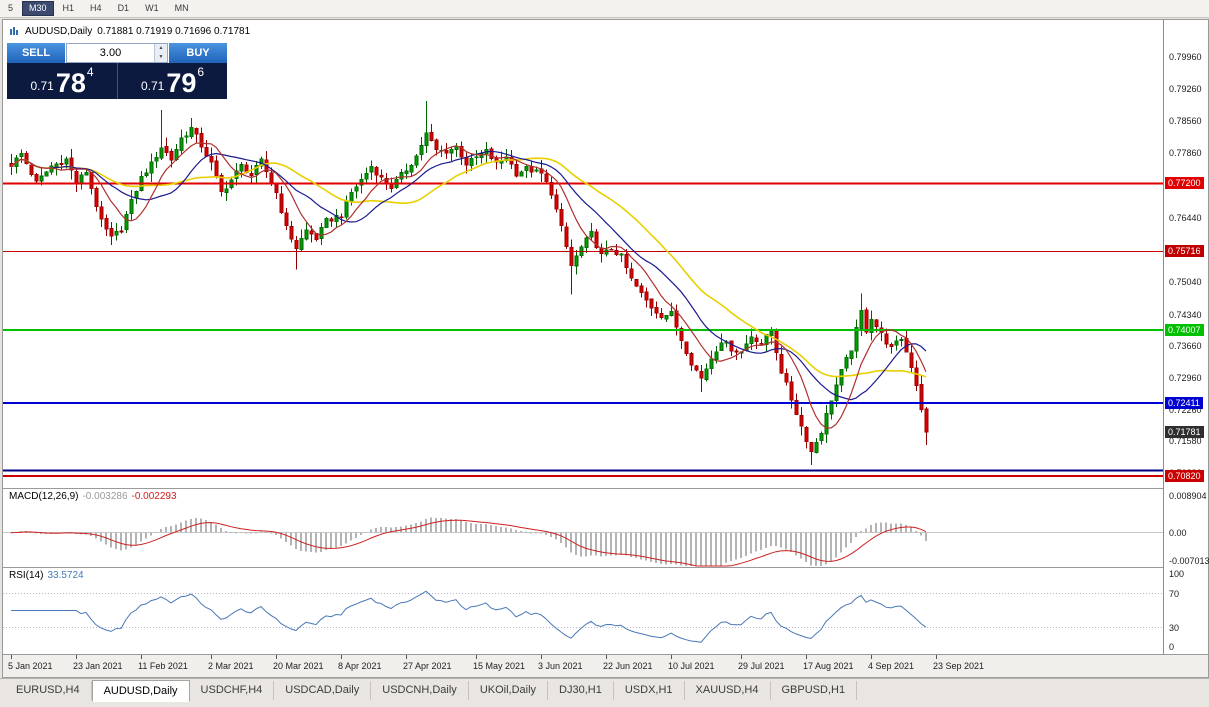  I want to click on macd-label: MACD(12,26,9), so click(44, 496).